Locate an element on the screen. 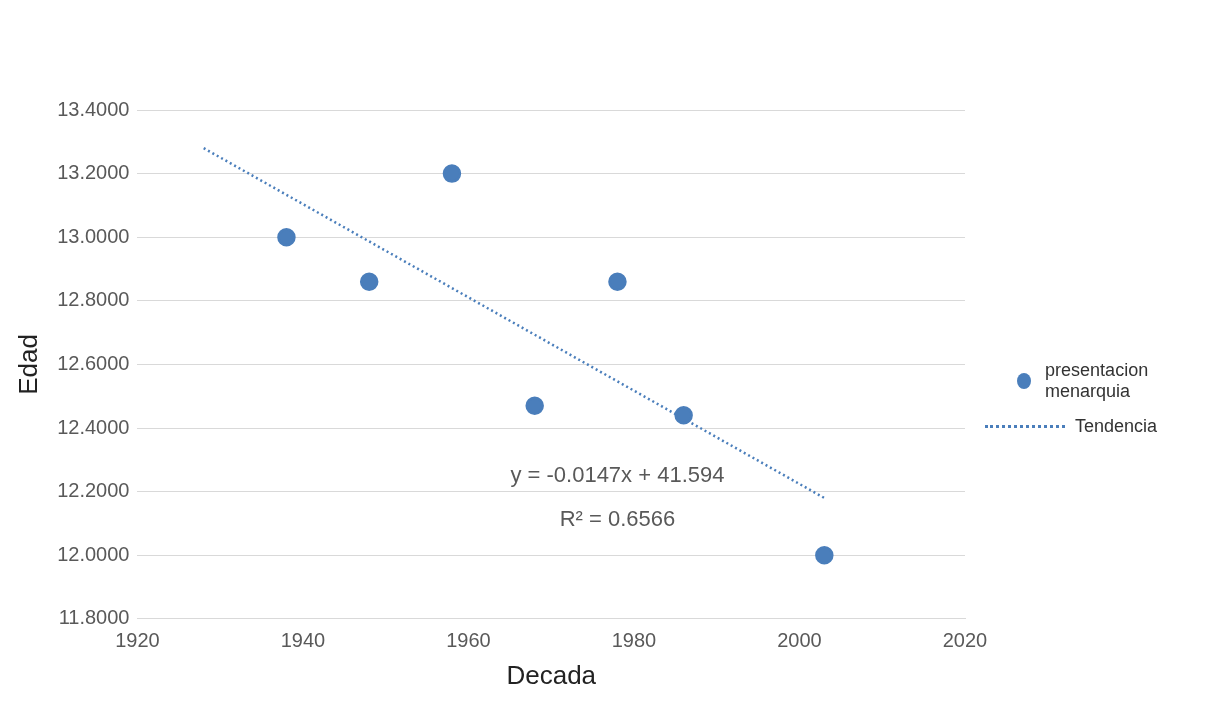 This screenshot has height=711, width=1225. legend-label: Tendencia is located at coordinates (1116, 426).